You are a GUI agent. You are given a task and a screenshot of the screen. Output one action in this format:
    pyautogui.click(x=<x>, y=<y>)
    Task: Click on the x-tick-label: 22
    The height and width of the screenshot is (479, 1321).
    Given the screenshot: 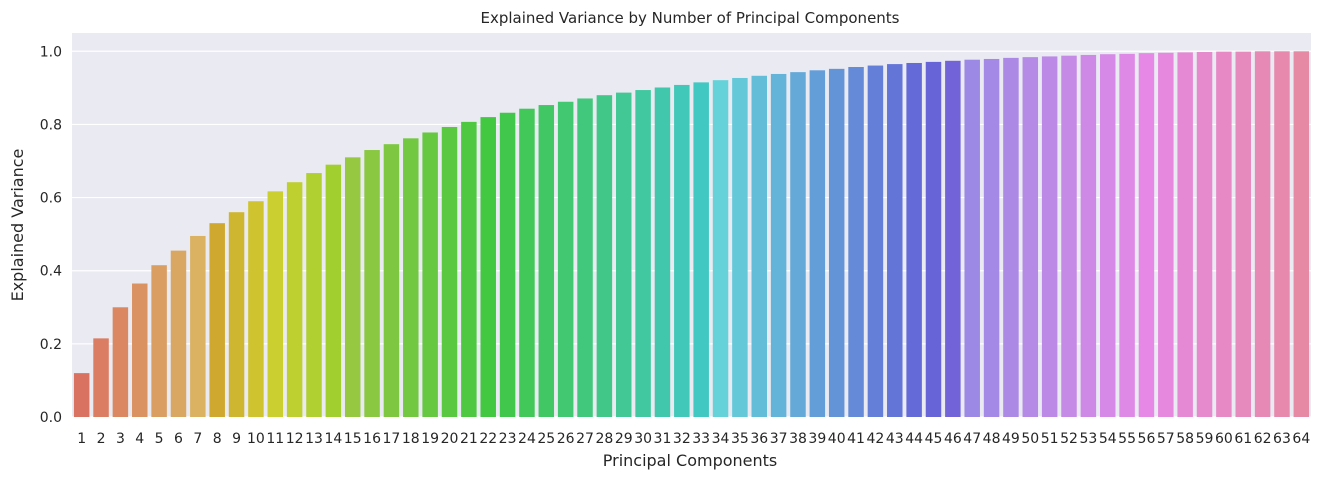 What is the action you would take?
    pyautogui.click(x=488, y=439)
    